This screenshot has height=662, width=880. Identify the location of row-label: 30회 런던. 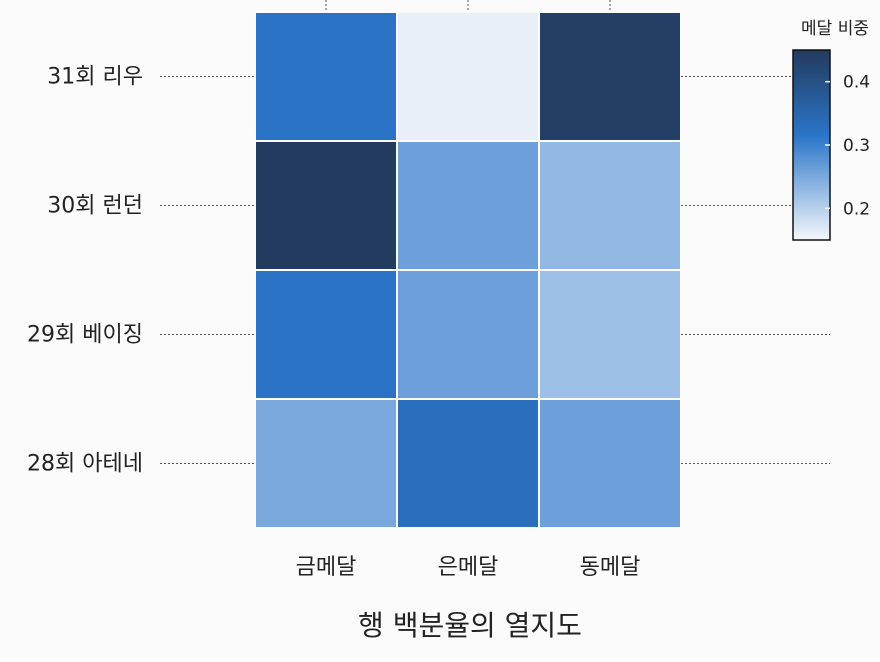
(95, 206).